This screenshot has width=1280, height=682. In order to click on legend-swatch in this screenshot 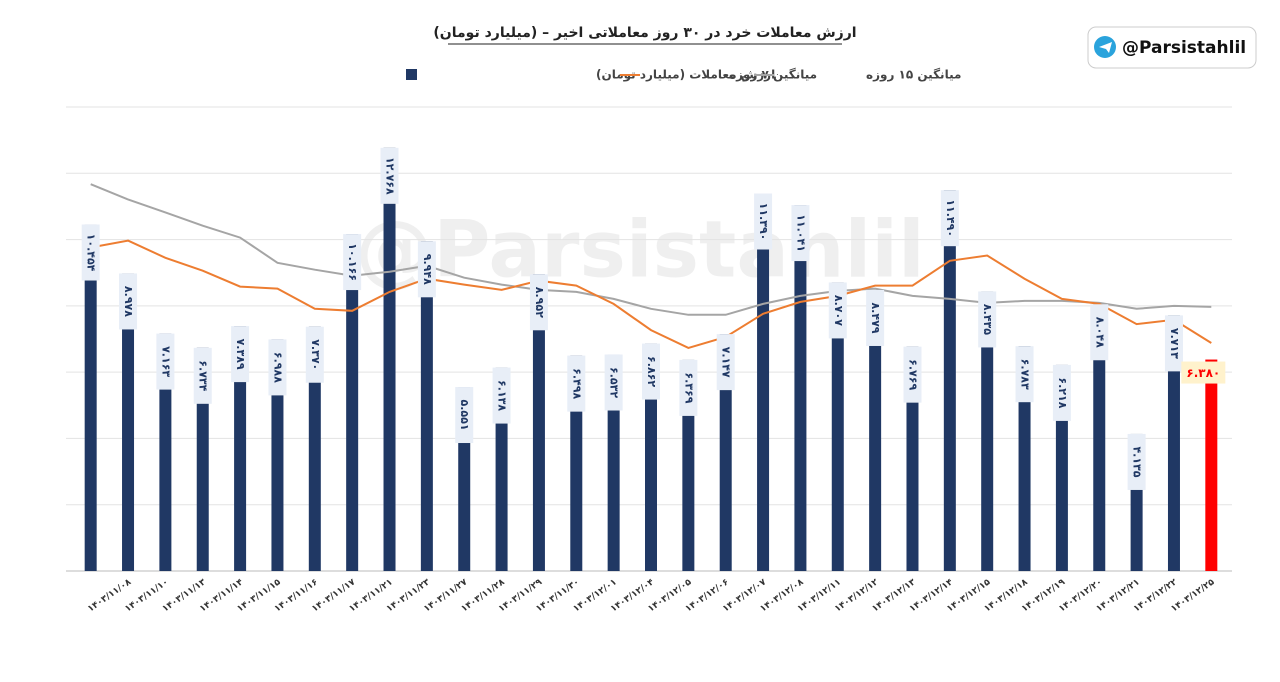, I will do `click(411, 74)`.